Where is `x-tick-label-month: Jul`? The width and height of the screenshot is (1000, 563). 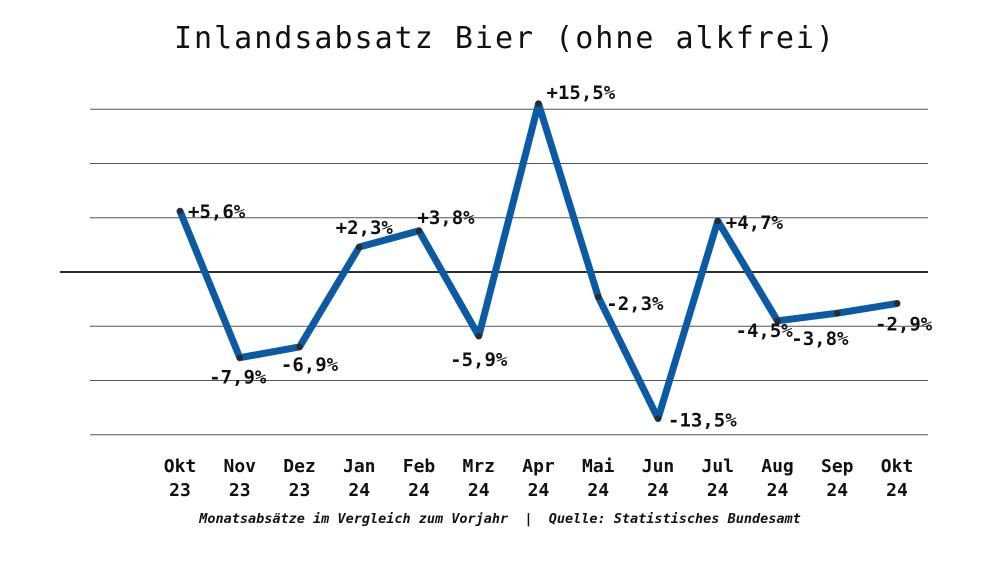 x-tick-label-month: Jul is located at coordinates (717, 466).